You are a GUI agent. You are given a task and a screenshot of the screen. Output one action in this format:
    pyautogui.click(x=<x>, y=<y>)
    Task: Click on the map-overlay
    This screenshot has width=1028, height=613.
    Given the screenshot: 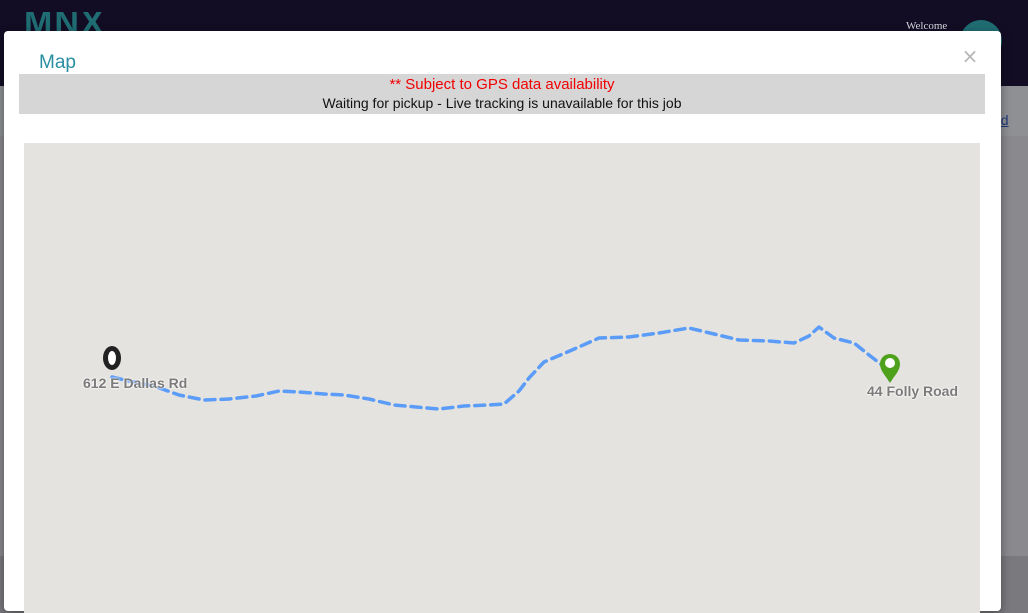 What is the action you would take?
    pyautogui.click(x=501, y=368)
    